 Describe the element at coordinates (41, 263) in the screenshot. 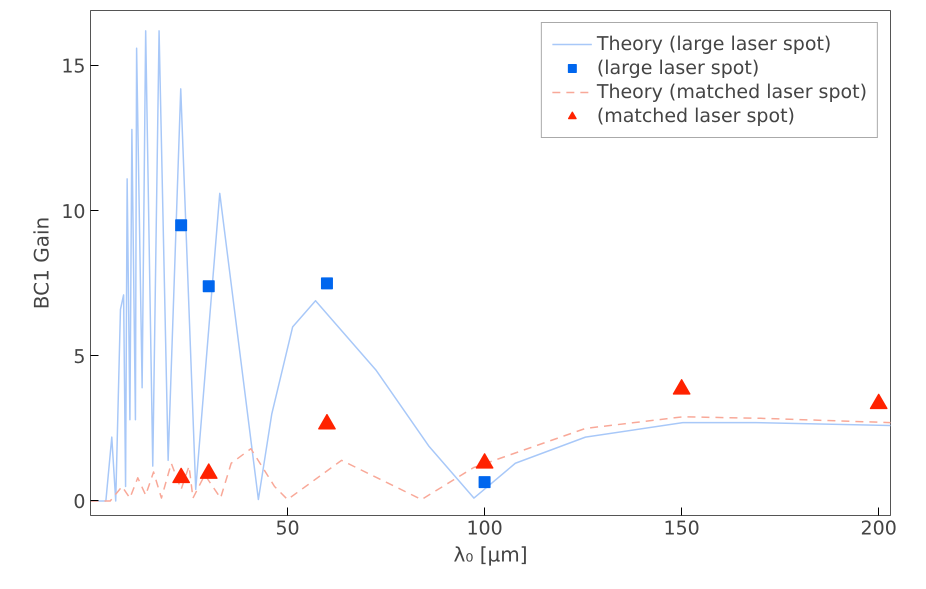

I see `y-axis-title: BC1 Gain` at that location.